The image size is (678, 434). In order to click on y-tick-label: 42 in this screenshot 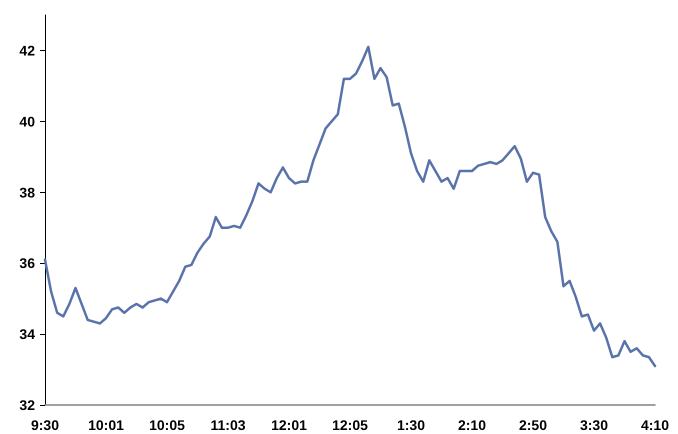, I will do `click(27, 50)`.